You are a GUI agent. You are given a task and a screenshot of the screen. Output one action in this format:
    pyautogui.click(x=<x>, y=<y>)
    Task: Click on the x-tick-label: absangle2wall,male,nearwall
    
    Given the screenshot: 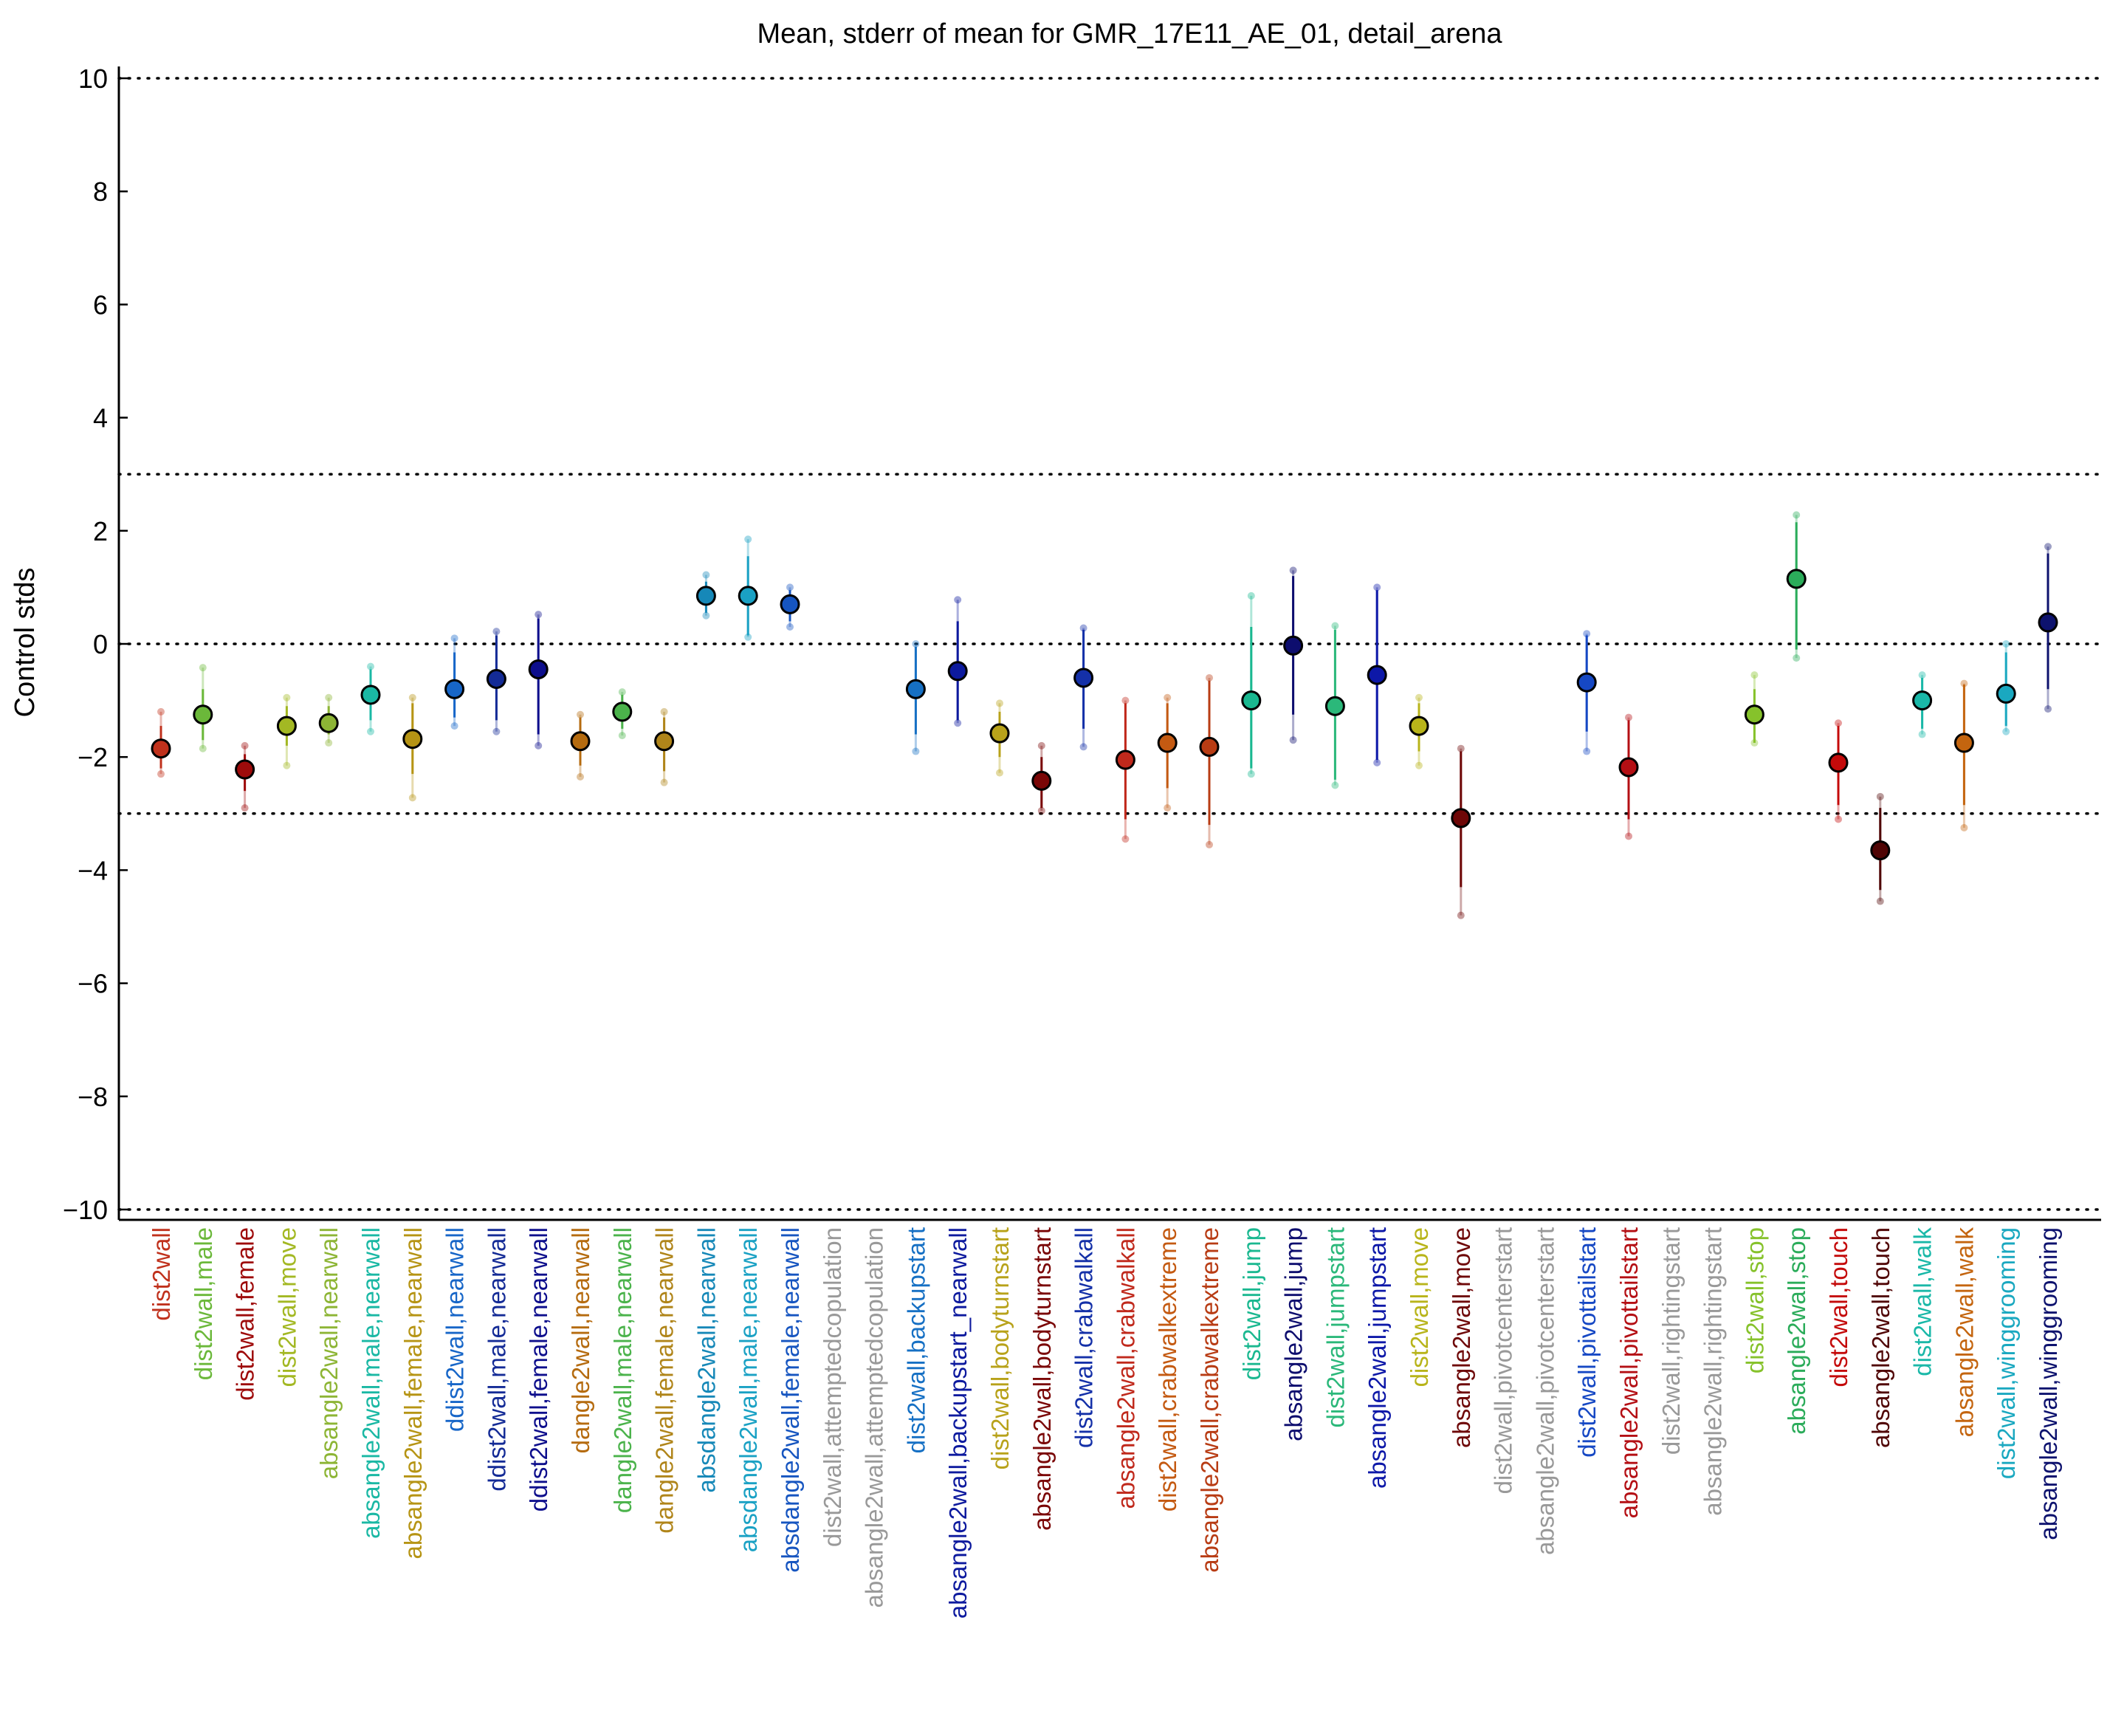 What is the action you would take?
    pyautogui.click(x=371, y=1383)
    